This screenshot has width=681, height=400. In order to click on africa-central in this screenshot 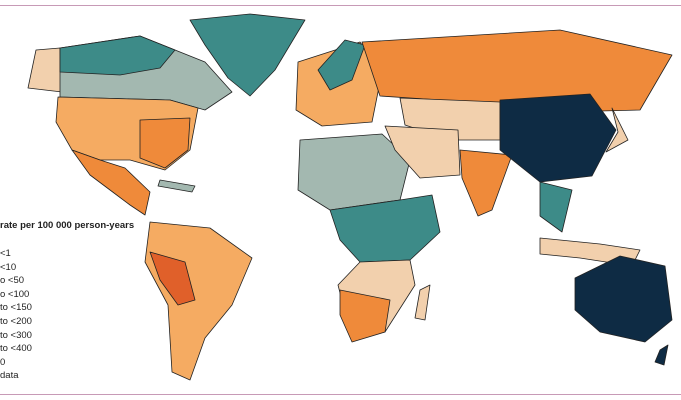, I will do `click(385, 228)`.